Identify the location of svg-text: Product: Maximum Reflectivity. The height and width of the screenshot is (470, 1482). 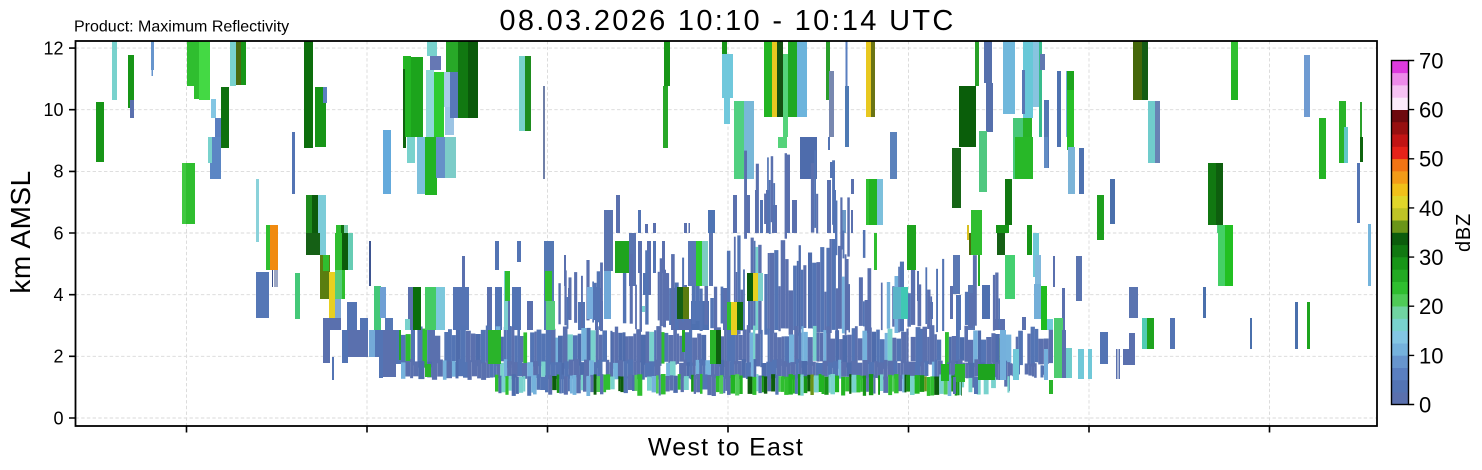
(181, 27).